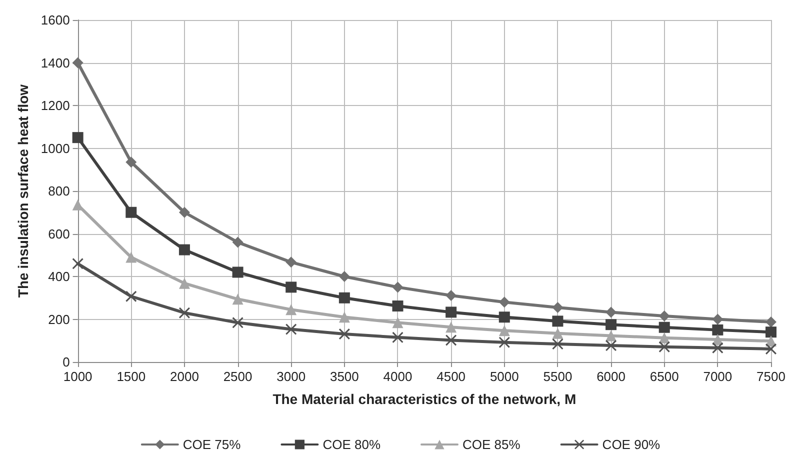 This screenshot has height=470, width=801. Describe the element at coordinates (55, 20) in the screenshot. I see `y-tick-label: 1600` at that location.